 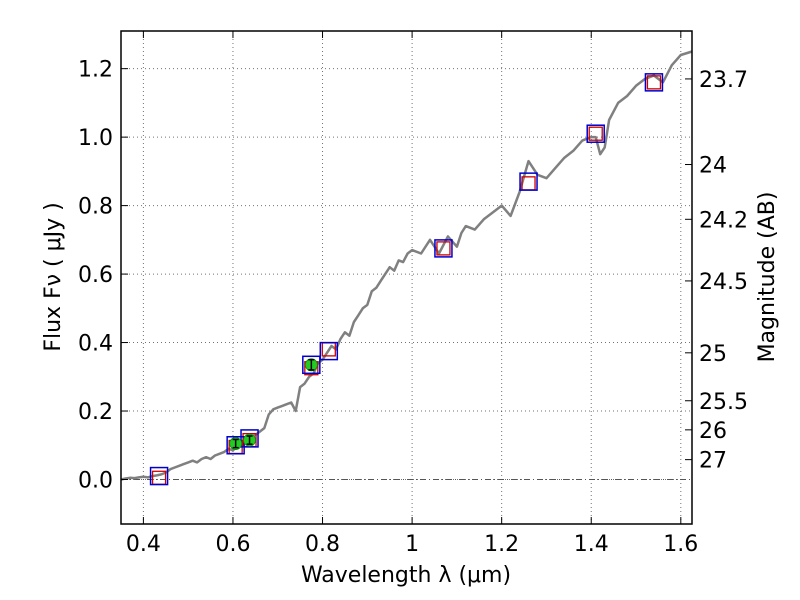 What do you see at coordinates (53, 276) in the screenshot?
I see `y-axis-label: Flux Fν ( μJy )` at bounding box center [53, 276].